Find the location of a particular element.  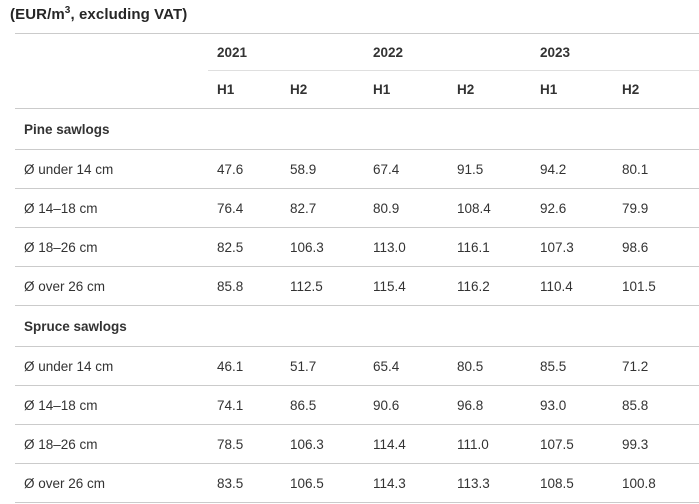

price-value-cell: 110.4 is located at coordinates (572, 286).